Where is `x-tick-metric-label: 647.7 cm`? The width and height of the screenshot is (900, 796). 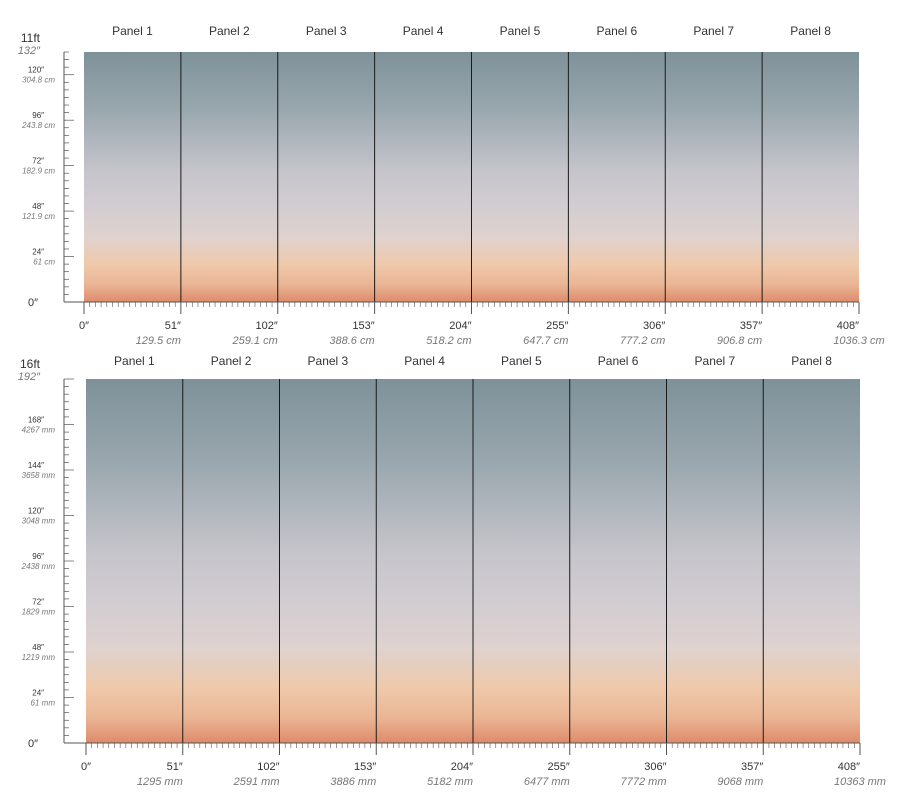 x-tick-metric-label: 647.7 cm is located at coordinates (545, 341).